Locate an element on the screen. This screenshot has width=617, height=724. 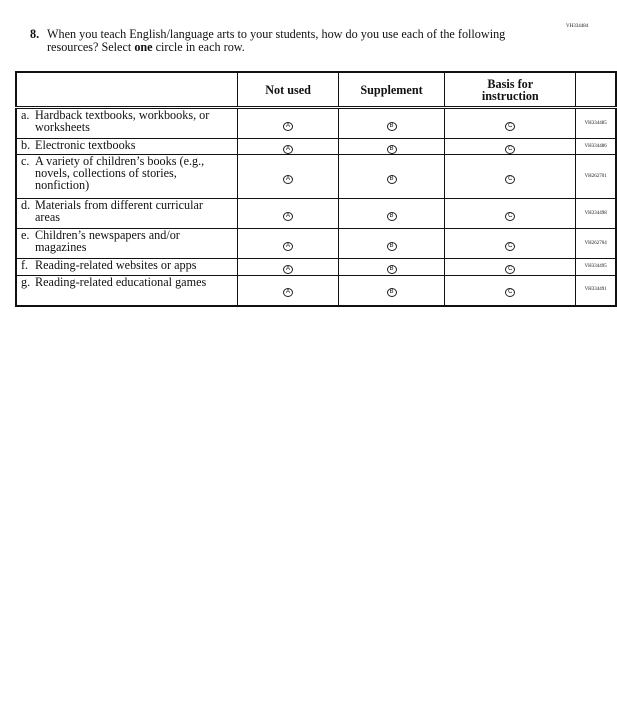
header-not-used: Not used is located at coordinates (288, 89).